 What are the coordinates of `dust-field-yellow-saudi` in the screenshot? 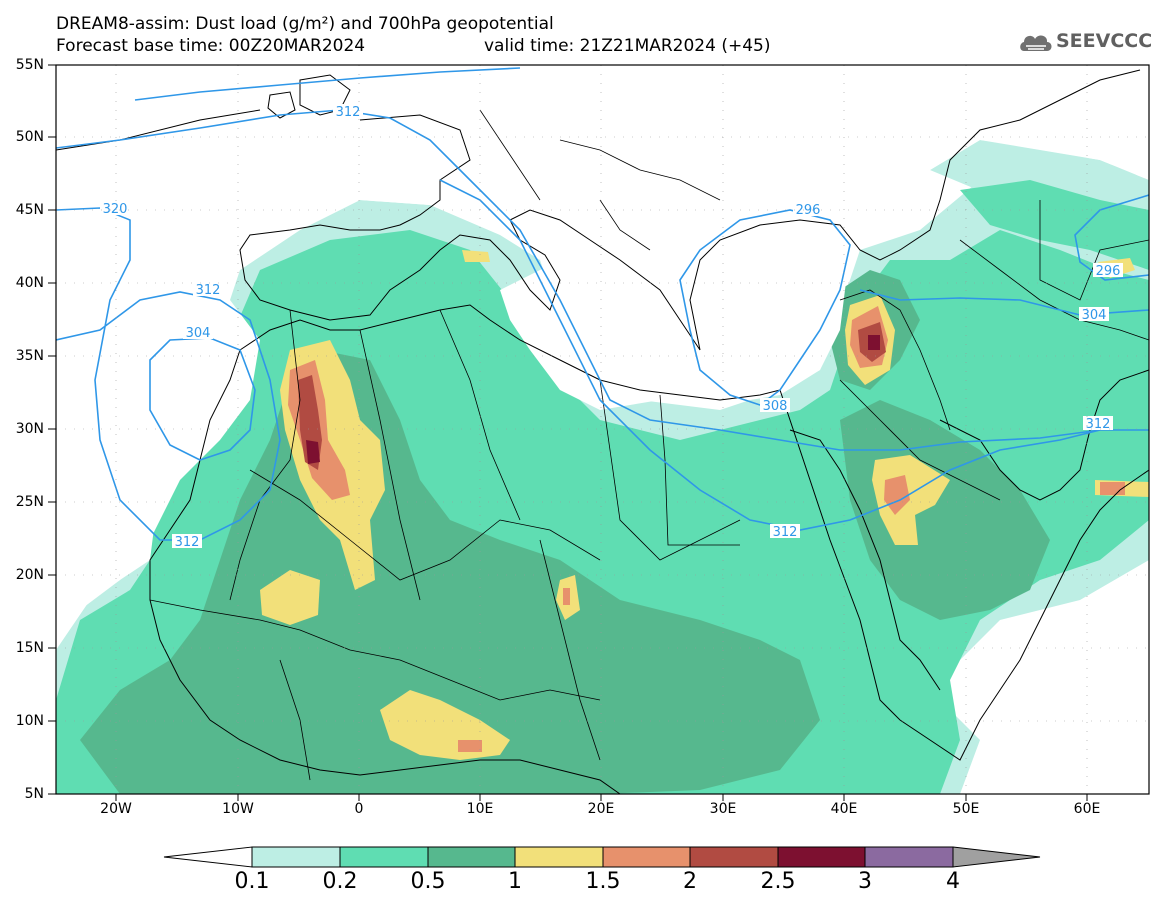 It's located at (911, 500).